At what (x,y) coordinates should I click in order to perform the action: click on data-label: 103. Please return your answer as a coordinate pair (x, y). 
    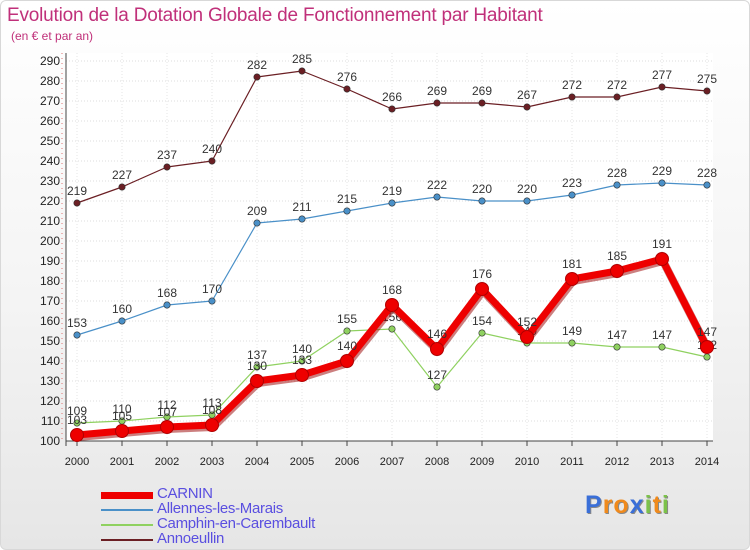
    Looking at the image, I should click on (77, 420).